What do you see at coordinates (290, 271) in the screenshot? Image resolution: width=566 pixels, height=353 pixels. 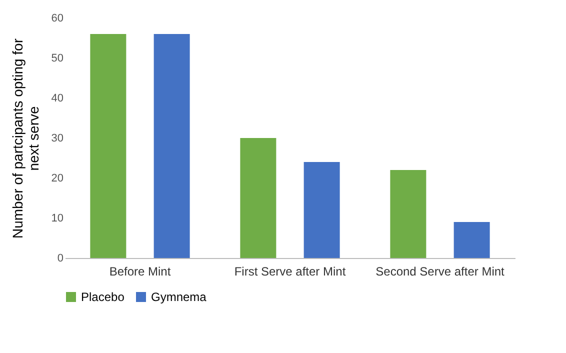 I see `x-tick-label: First Serve after Mint` at bounding box center [290, 271].